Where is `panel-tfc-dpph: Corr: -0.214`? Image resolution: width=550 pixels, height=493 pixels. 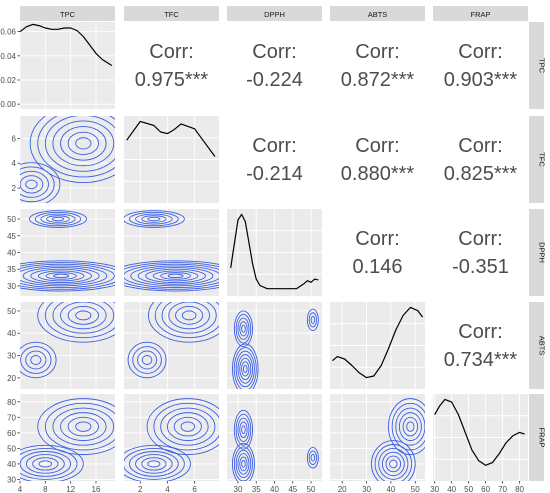 panel-tfc-dpph: Corr: -0.214 is located at coordinates (274, 159).